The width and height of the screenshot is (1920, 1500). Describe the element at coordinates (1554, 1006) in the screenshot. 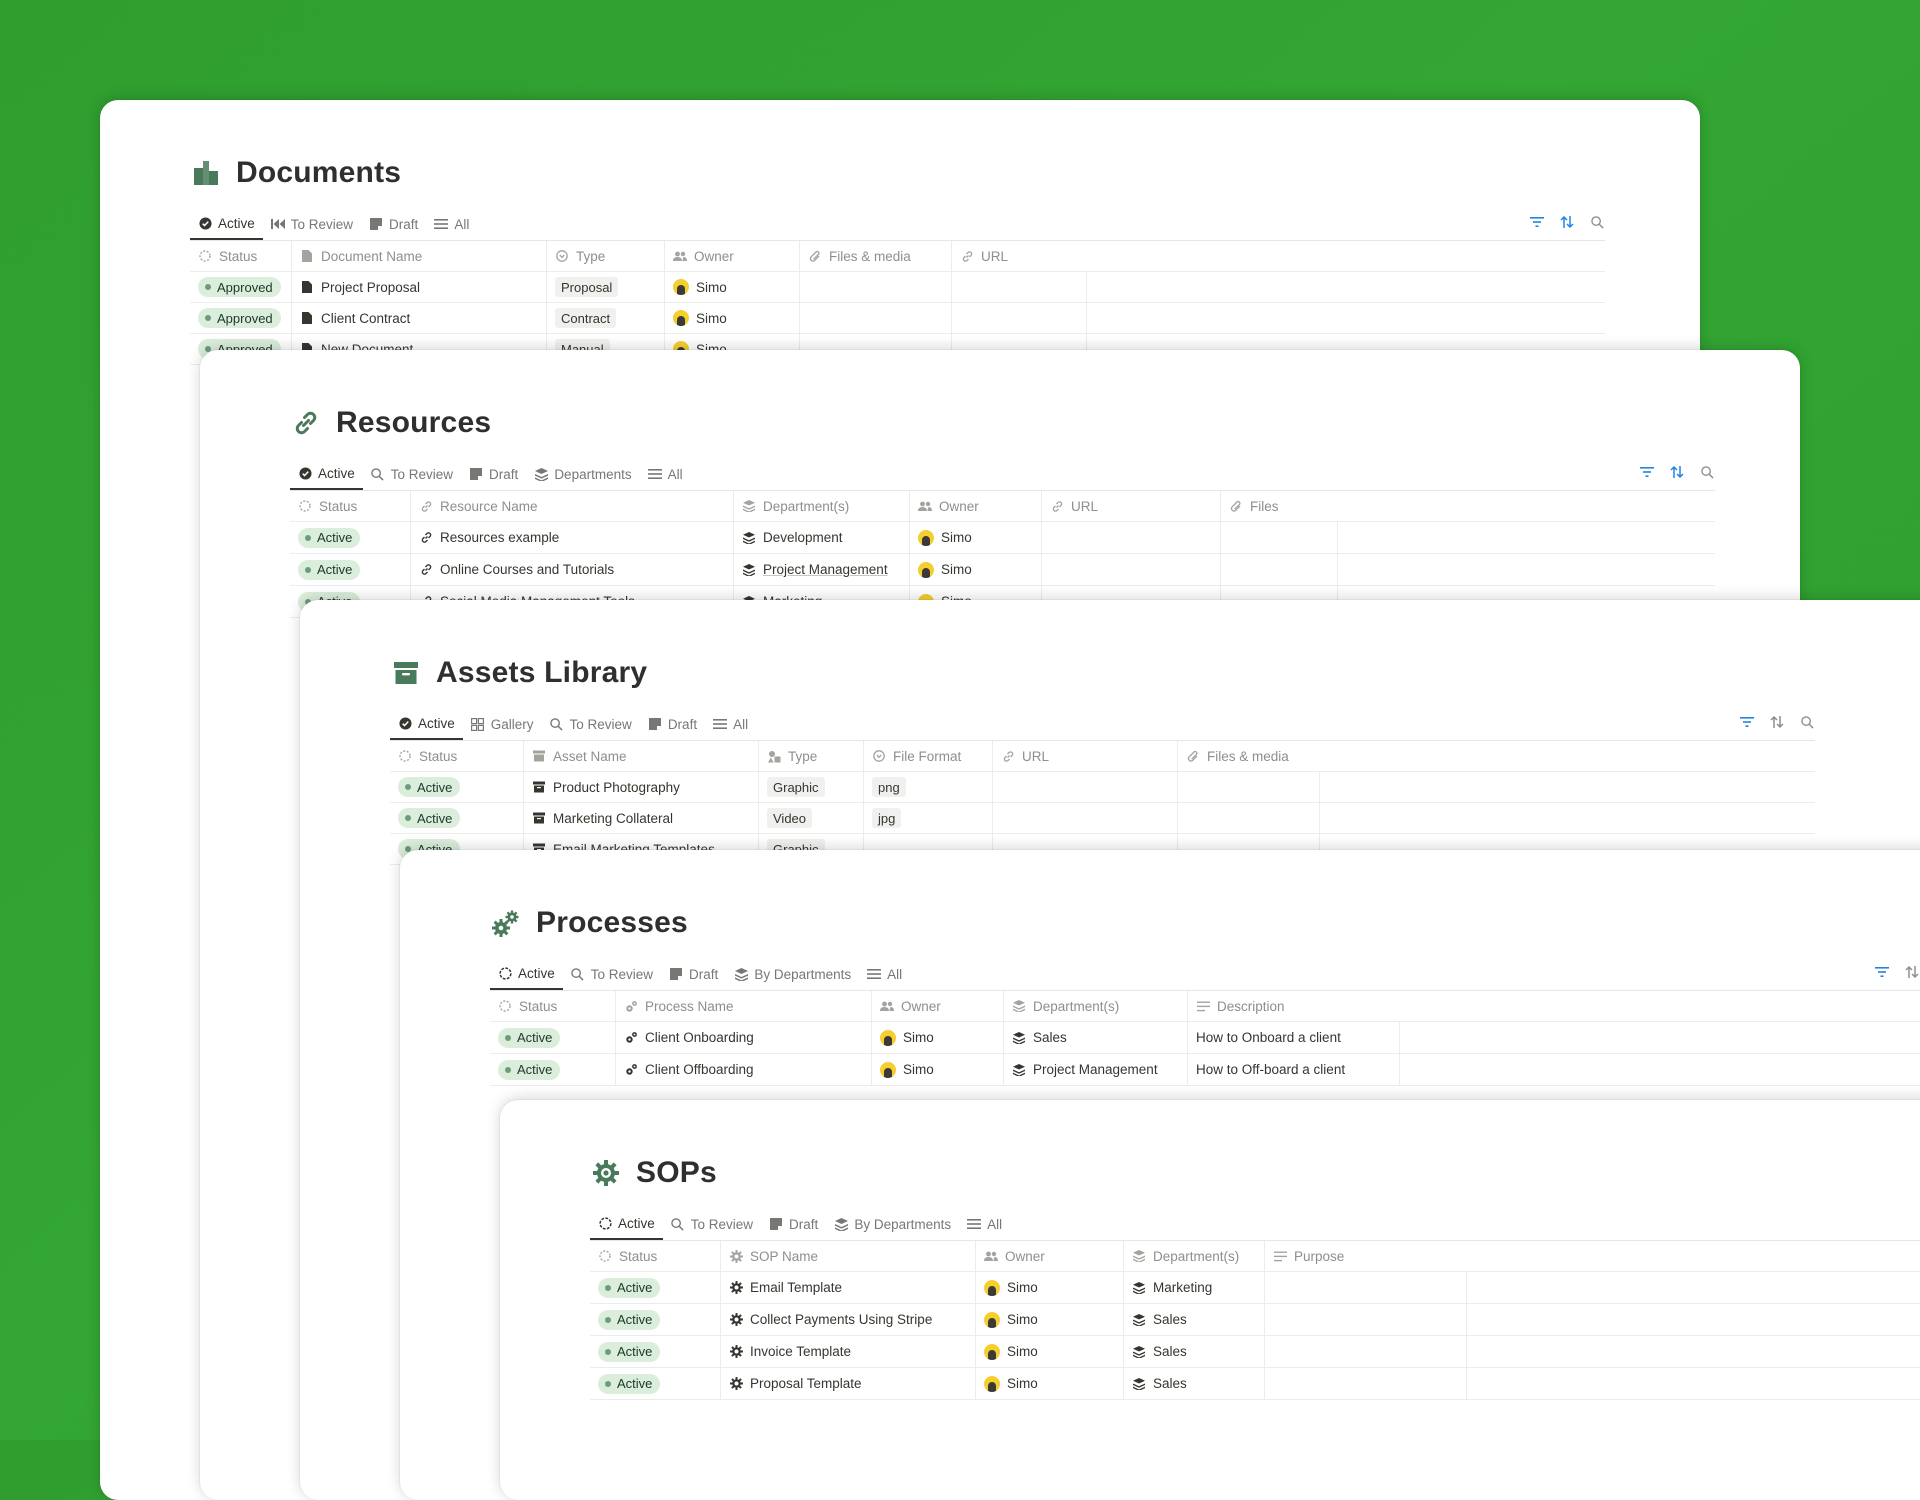

I see `column-header-description: Description` at that location.